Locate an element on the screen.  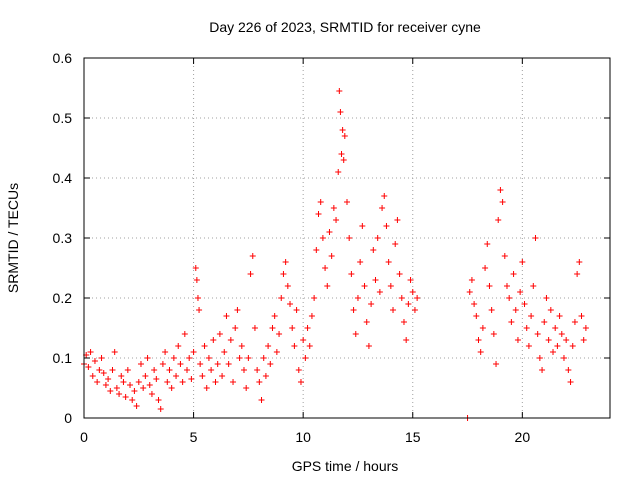
y-tick-label: 0.2 is located at coordinates (63, 298).